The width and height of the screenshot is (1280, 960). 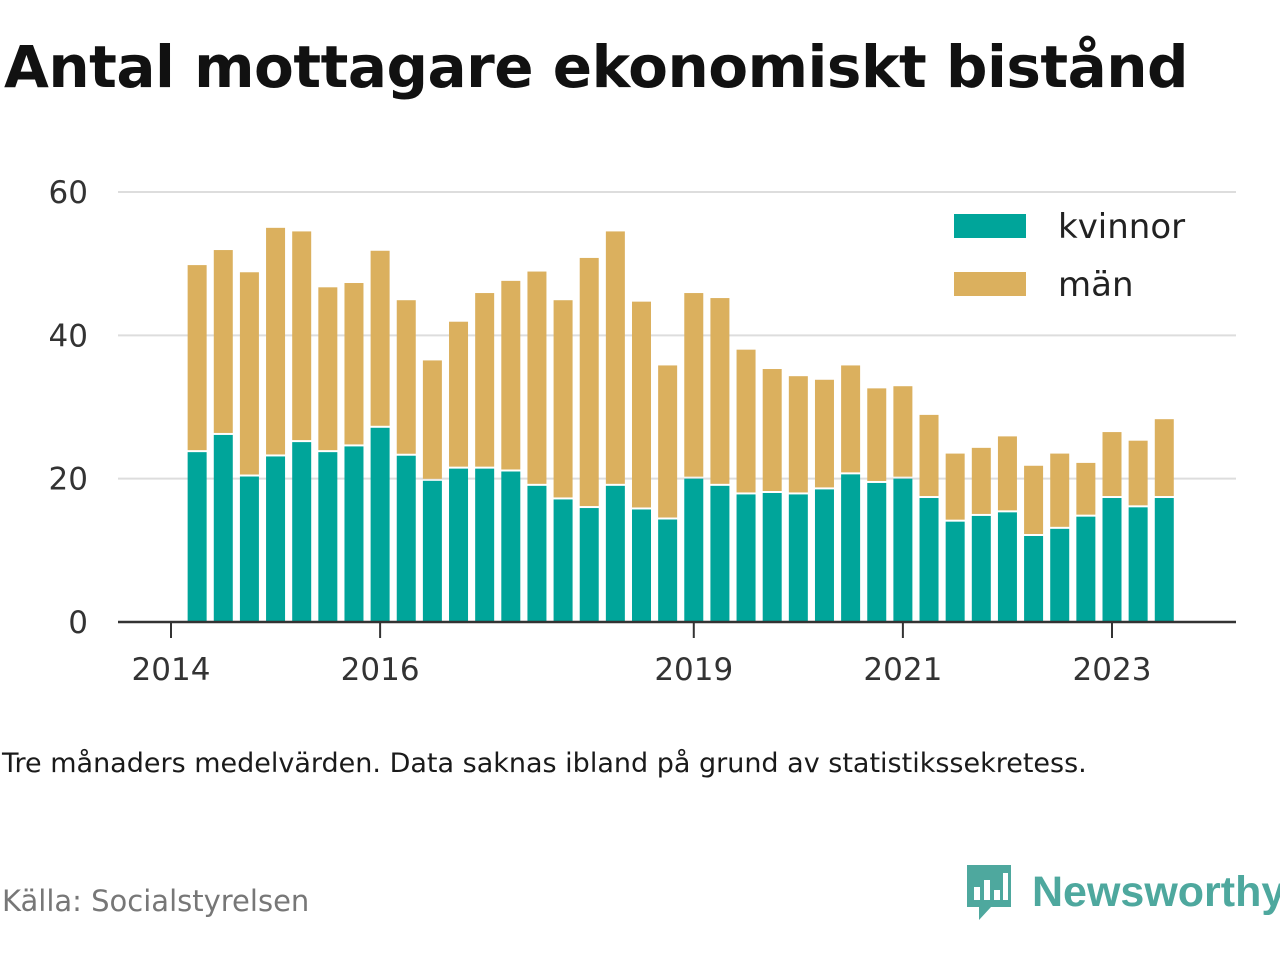 What do you see at coordinates (1156, 891) in the screenshot?
I see `brand-name: Newsworthy` at bounding box center [1156, 891].